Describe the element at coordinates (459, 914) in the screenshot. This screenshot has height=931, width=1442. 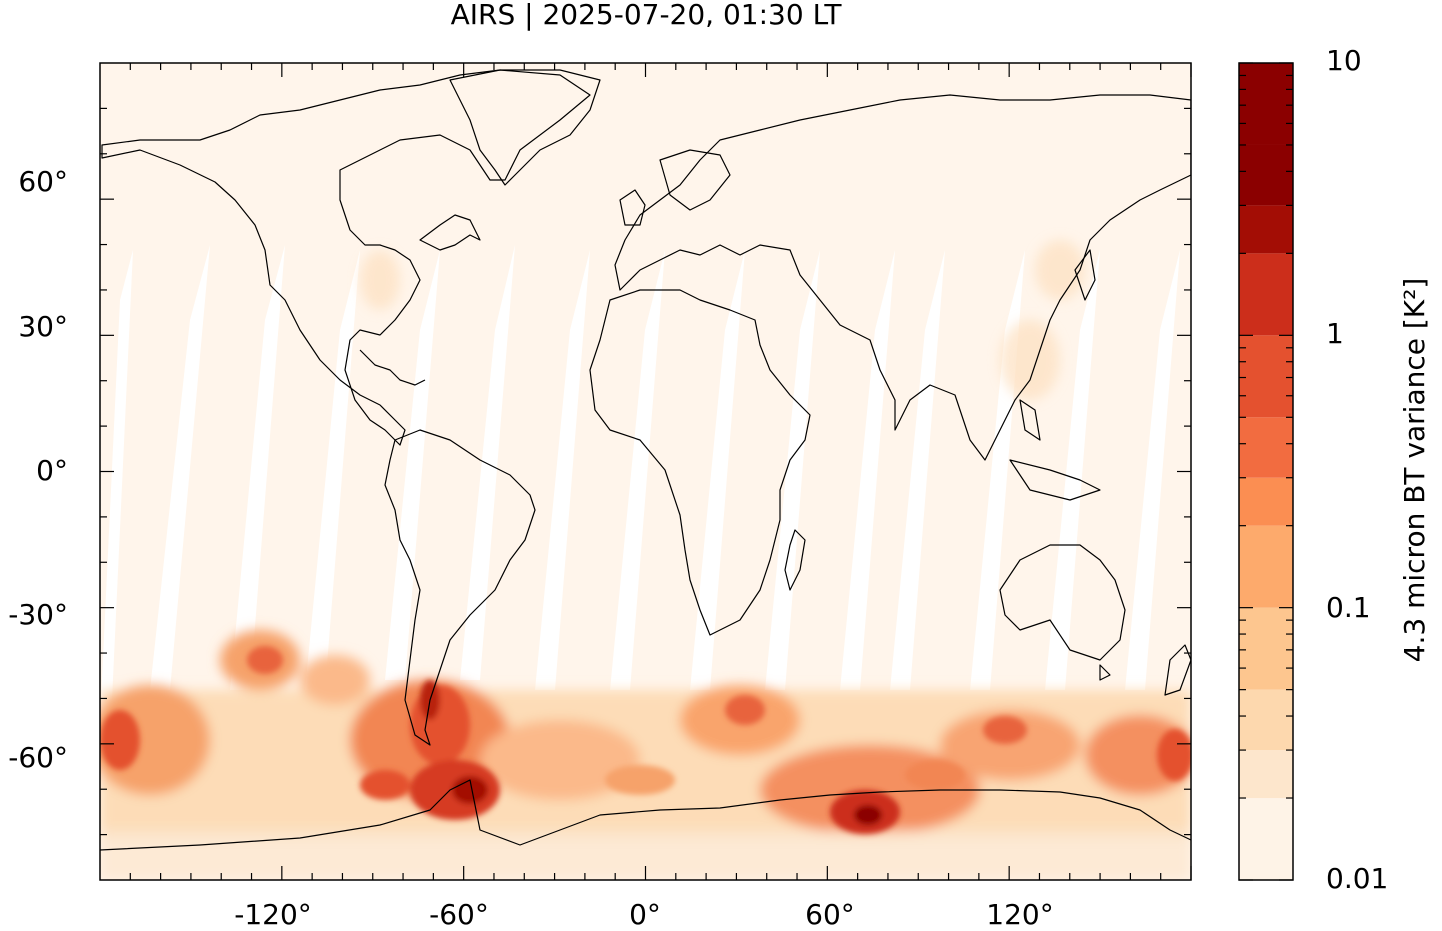
I see `x-tick-label: -60°` at that location.